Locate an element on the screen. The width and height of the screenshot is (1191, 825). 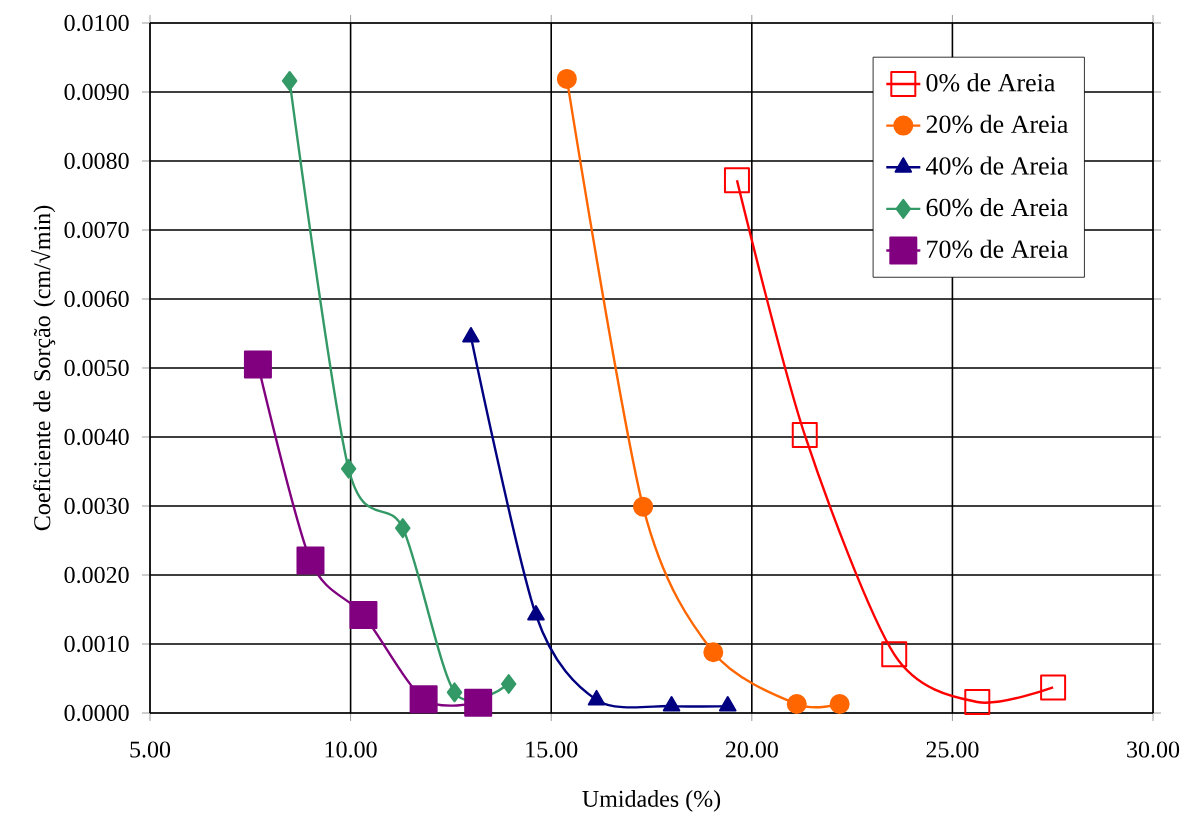
x-tick-label: 25.00 is located at coordinates (952, 749).